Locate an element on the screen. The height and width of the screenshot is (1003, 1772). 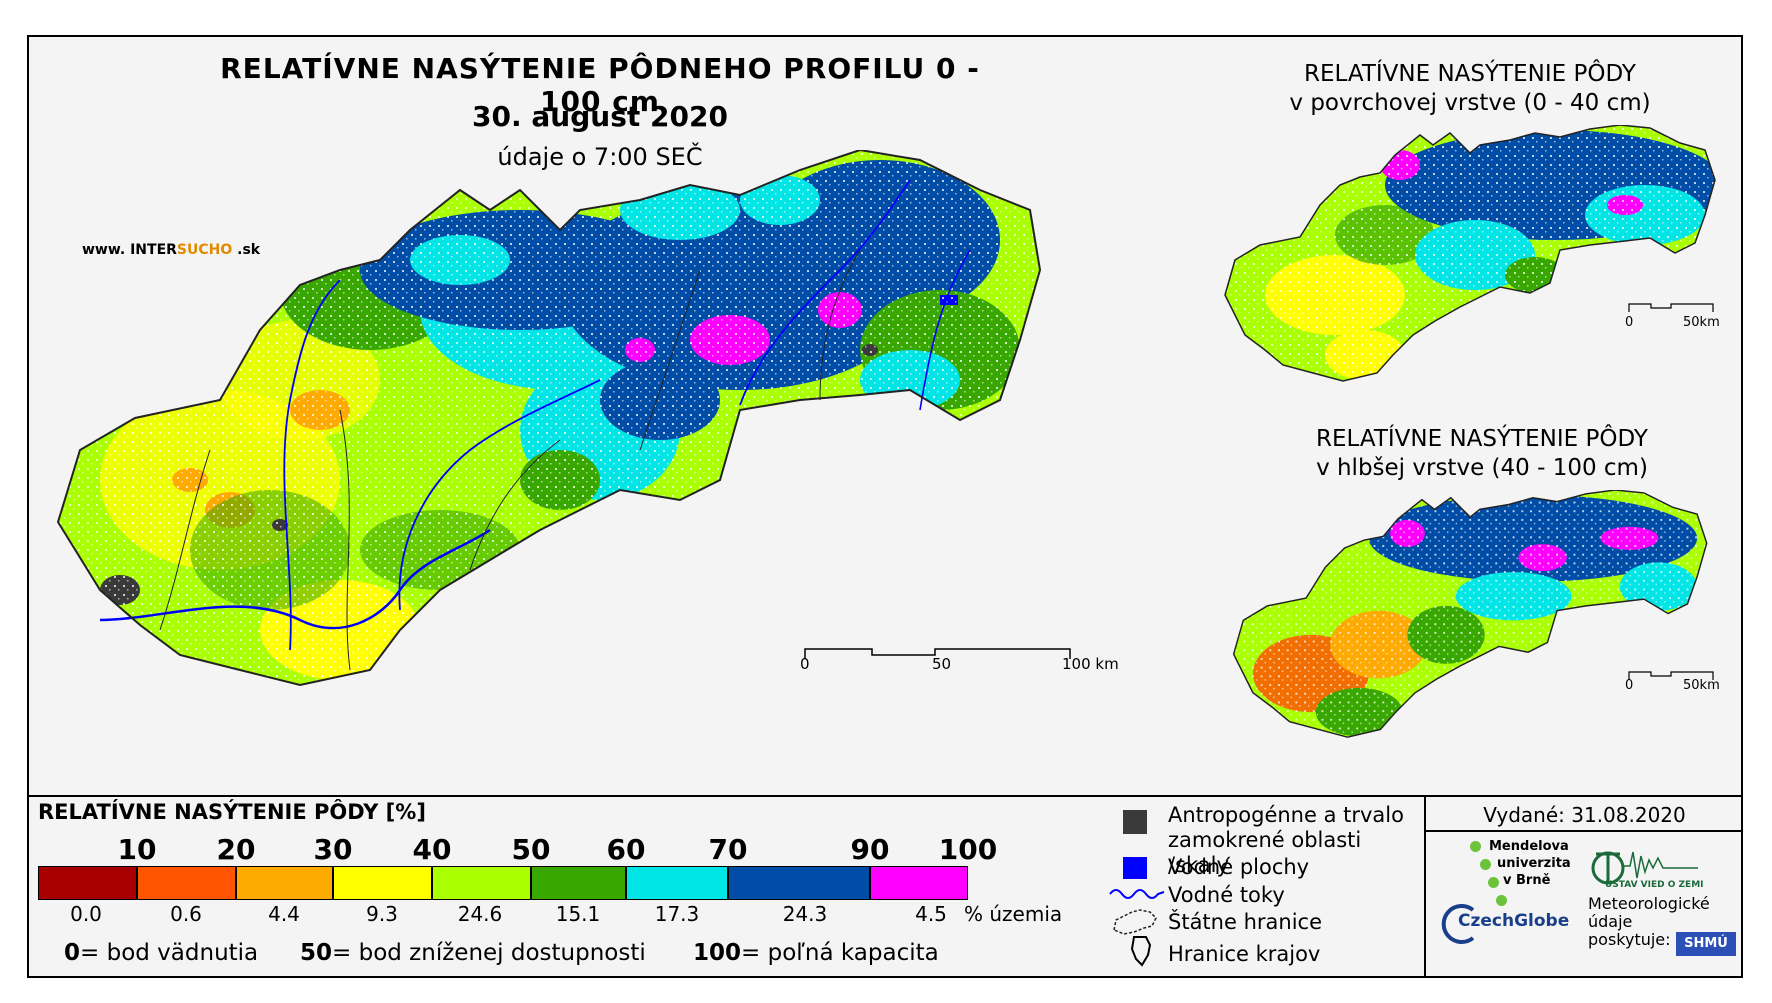
legend-threshold-20: 20 is located at coordinates (236, 849).